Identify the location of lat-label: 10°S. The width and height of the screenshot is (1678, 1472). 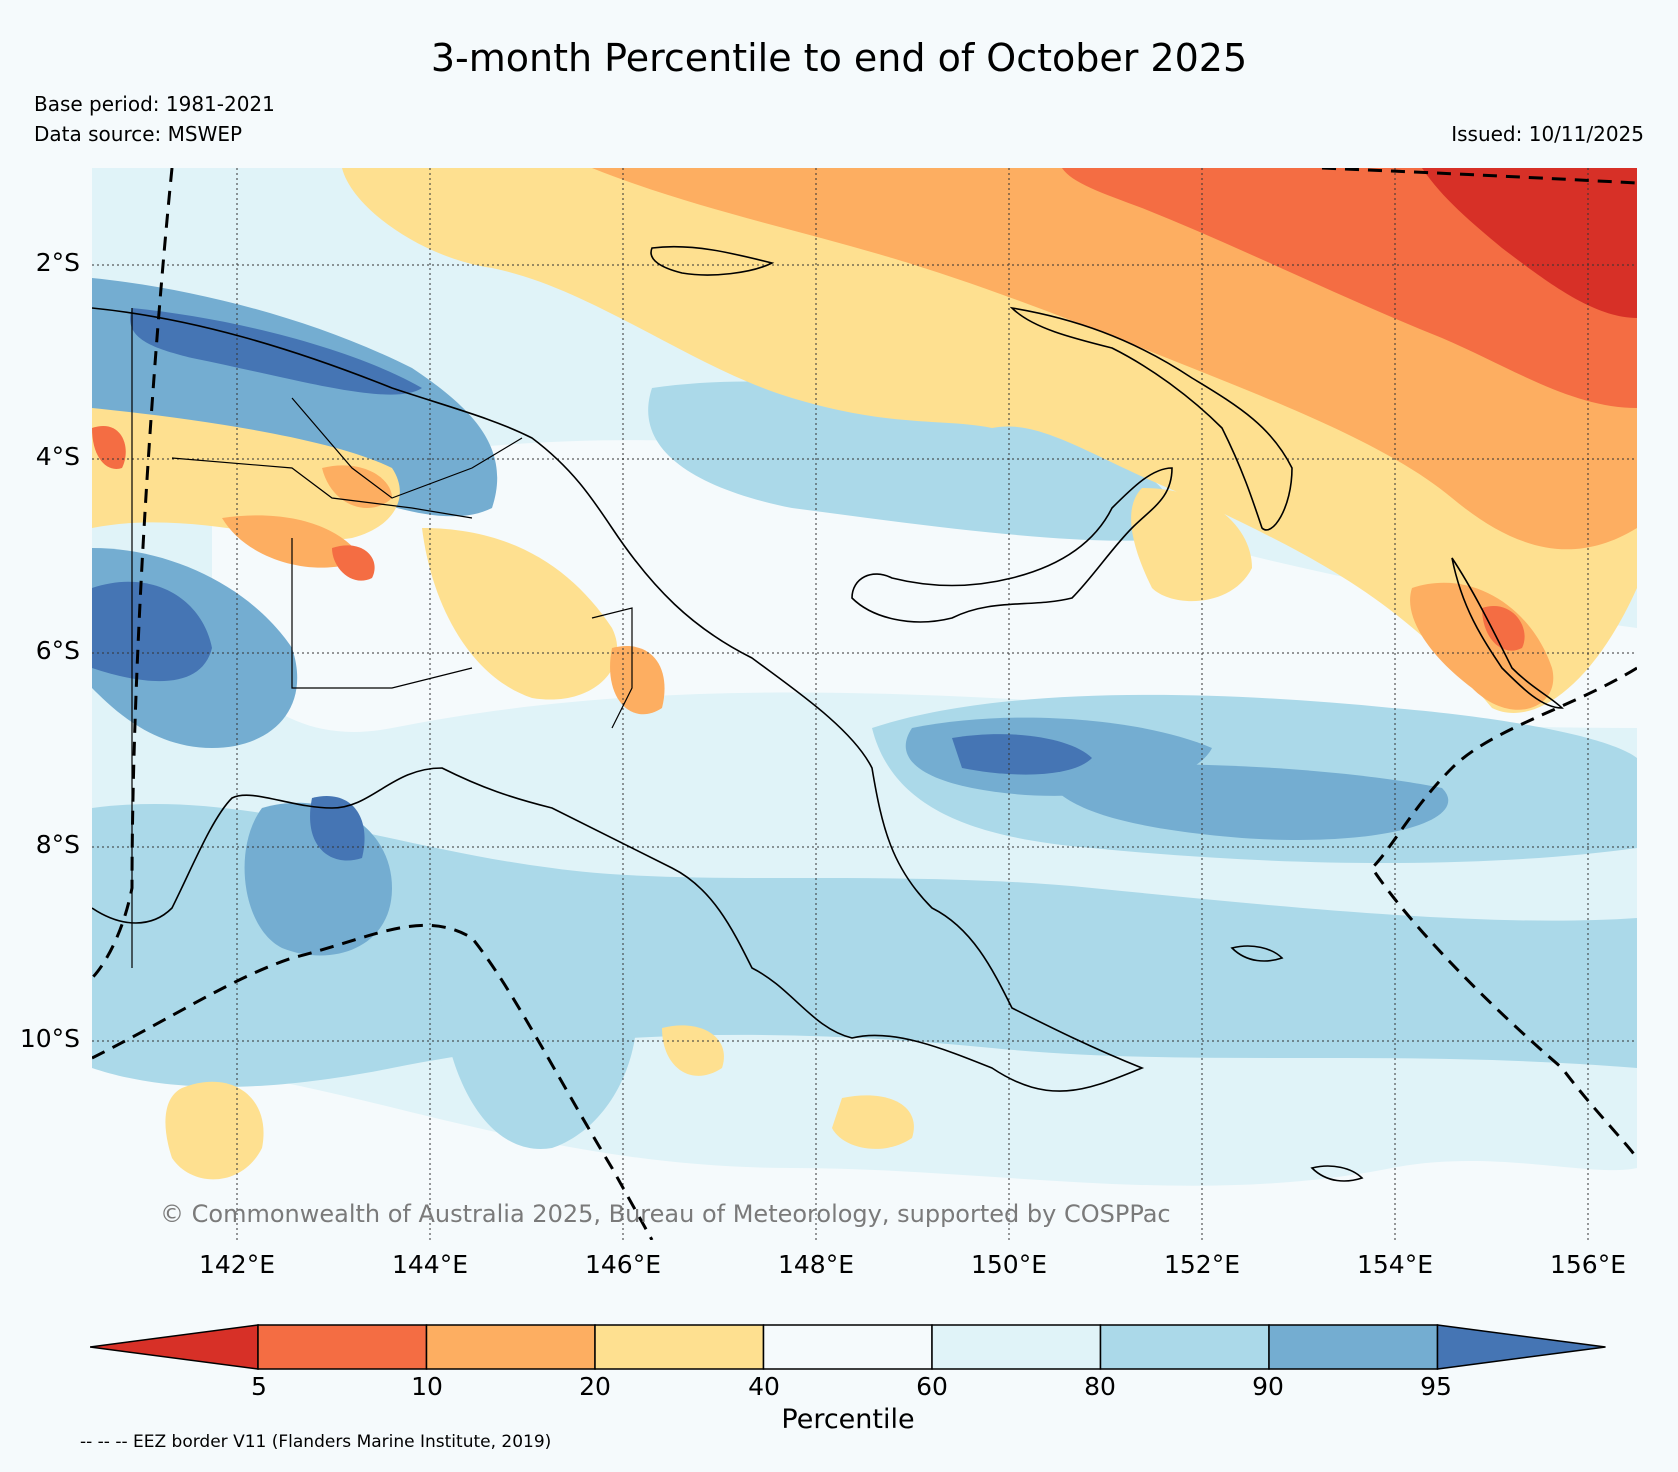
(49, 1038).